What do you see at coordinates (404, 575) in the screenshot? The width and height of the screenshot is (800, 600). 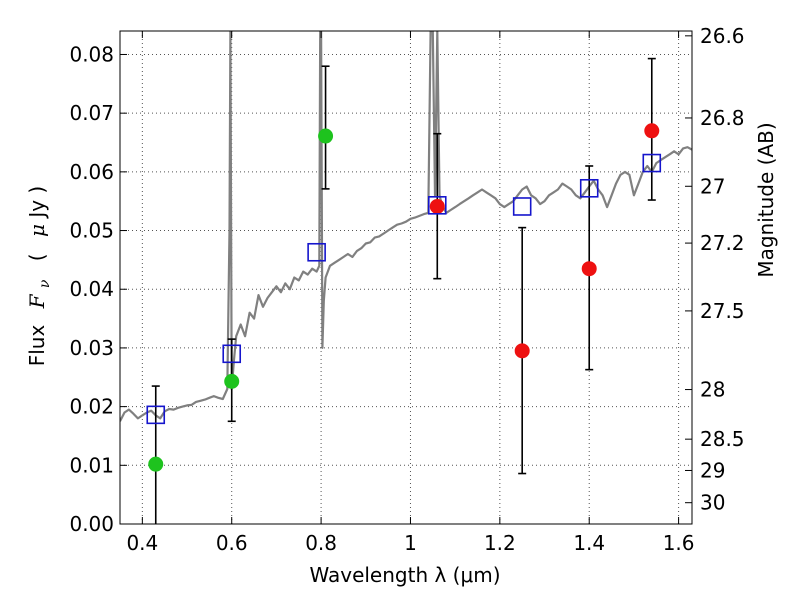 I see `x-axis-label: Wavelength λ (μm)` at bounding box center [404, 575].